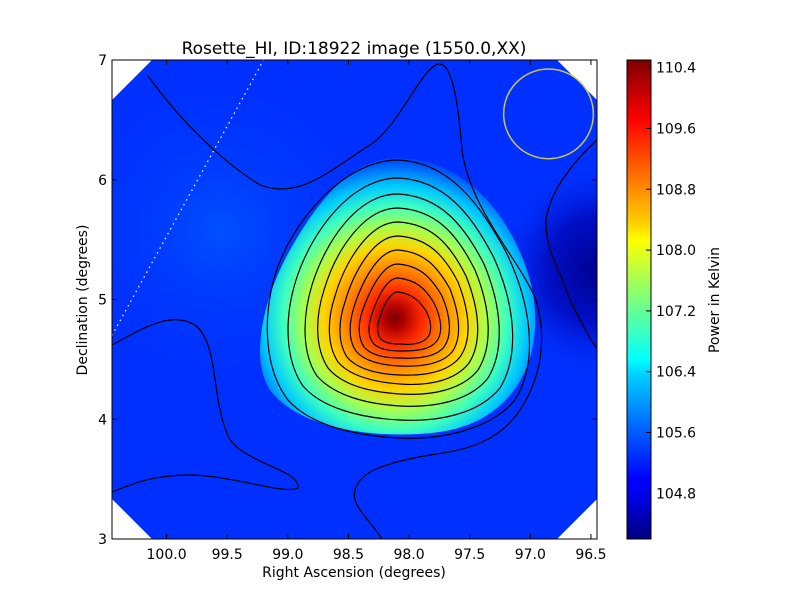  What do you see at coordinates (469, 555) in the screenshot?
I see `x-tick-label: 97.5` at bounding box center [469, 555].